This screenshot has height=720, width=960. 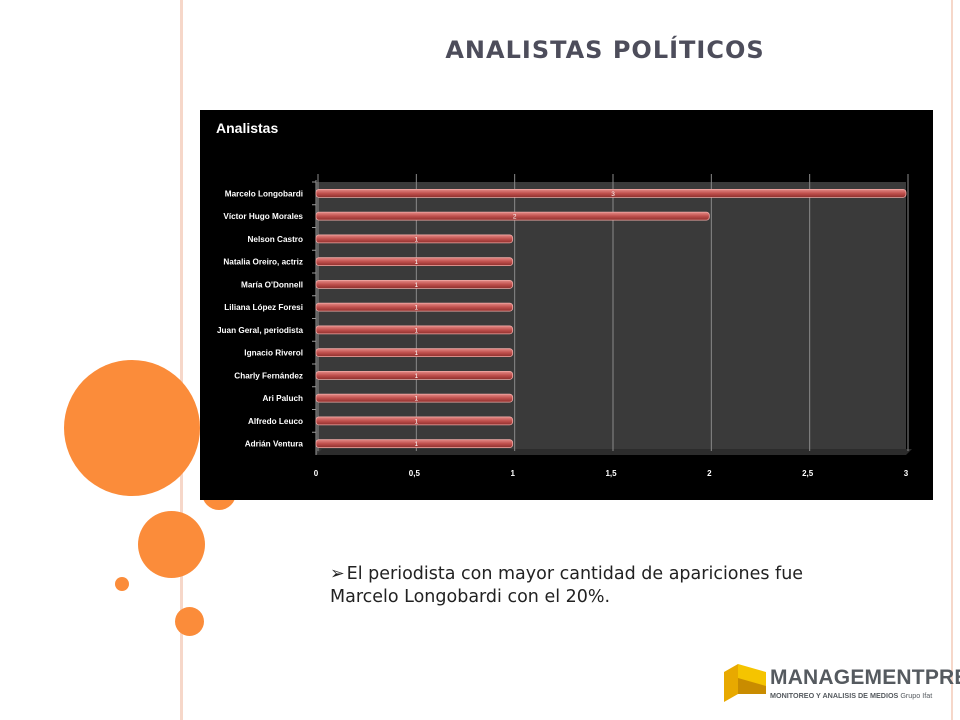 I want to click on category-label: Liliana López Foresi, so click(x=263, y=307).